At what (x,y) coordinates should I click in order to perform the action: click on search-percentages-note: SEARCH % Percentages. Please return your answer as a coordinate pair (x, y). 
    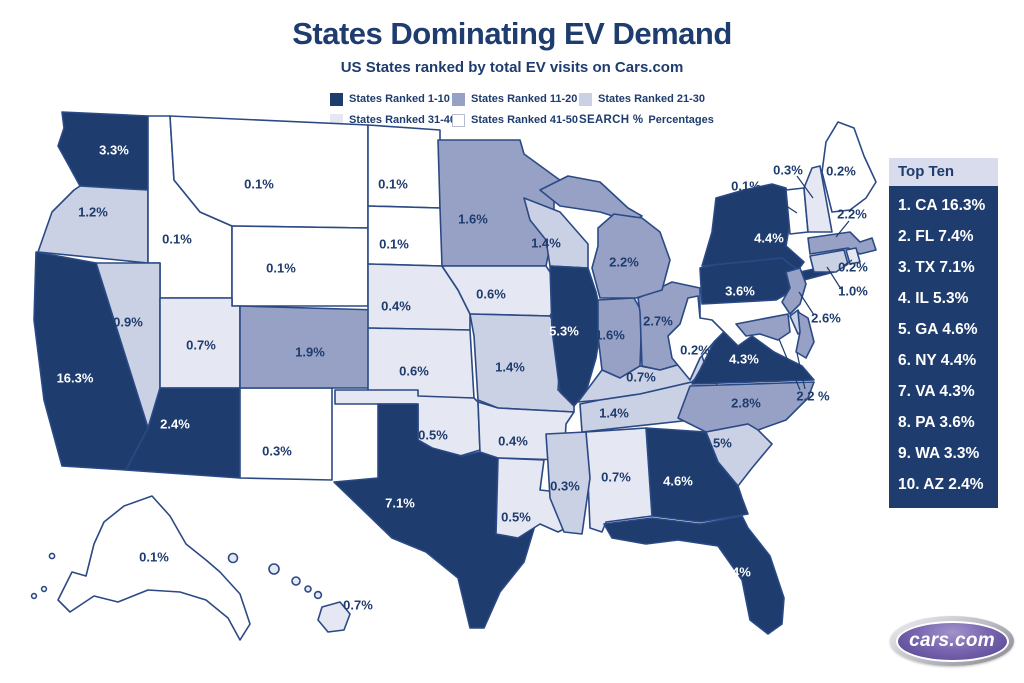
    Looking at the image, I should click on (646, 120).